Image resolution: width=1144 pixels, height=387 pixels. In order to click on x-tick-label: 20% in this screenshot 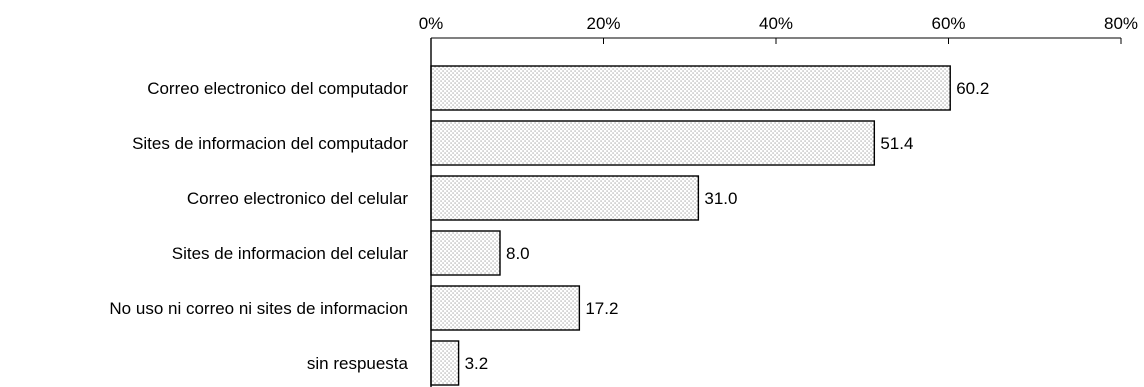, I will do `click(603, 23)`.